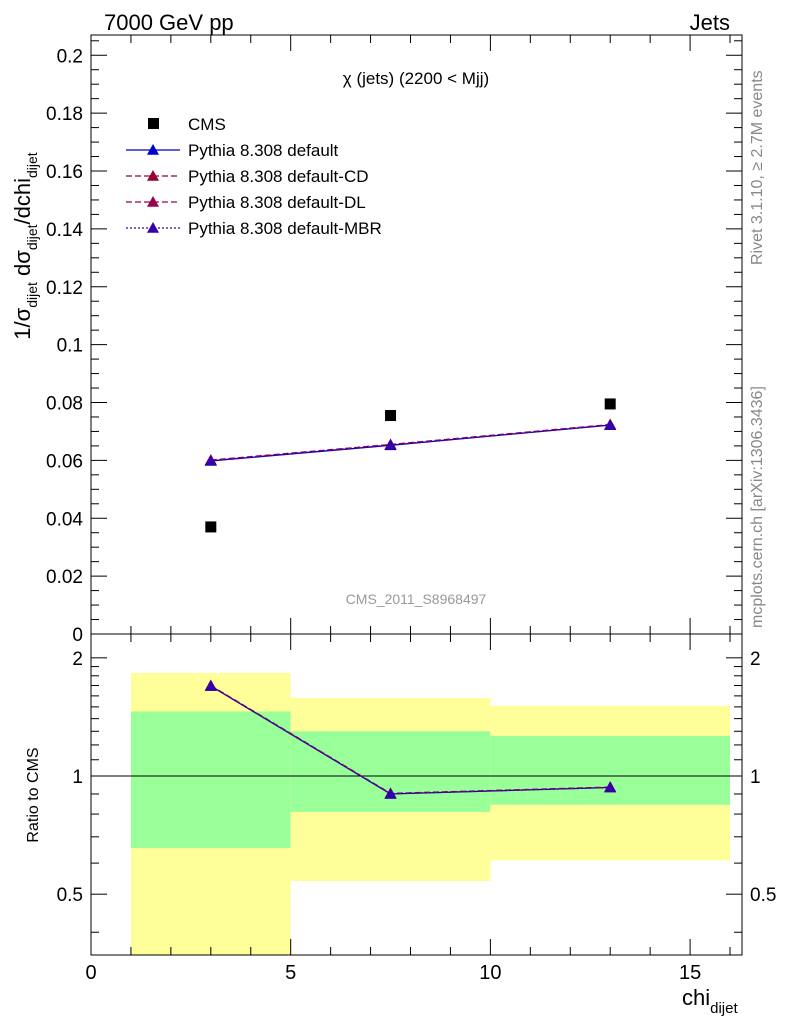 The height and width of the screenshot is (1024, 786). Describe the element at coordinates (64, 172) in the screenshot. I see `main-y-tick-label: 0.16` at that location.